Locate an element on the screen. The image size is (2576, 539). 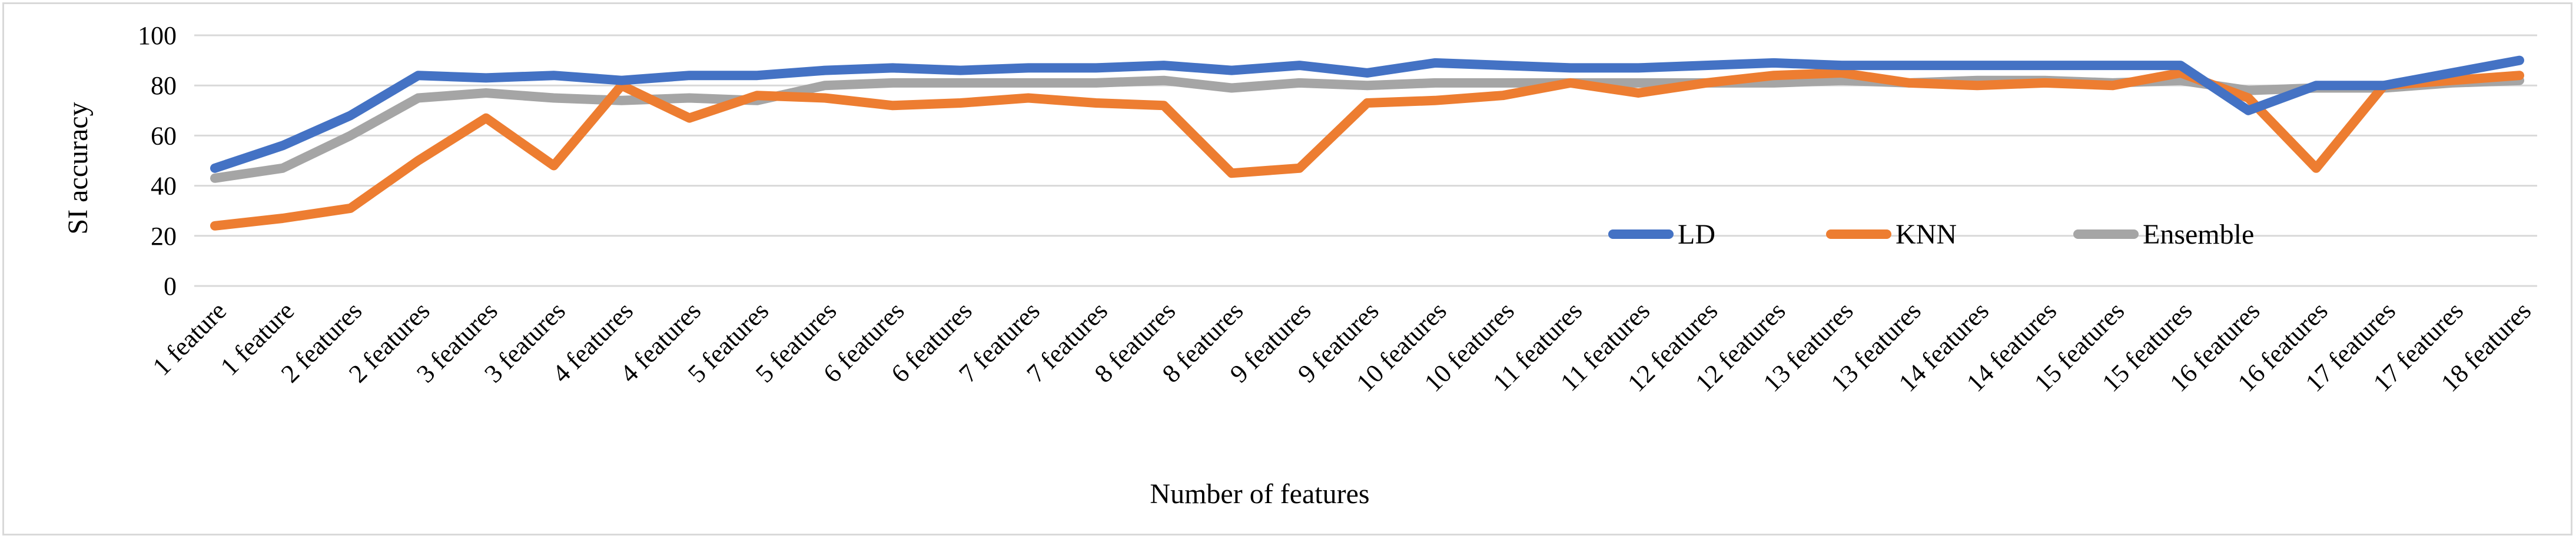
y-tick-label: 0 is located at coordinates (170, 286).